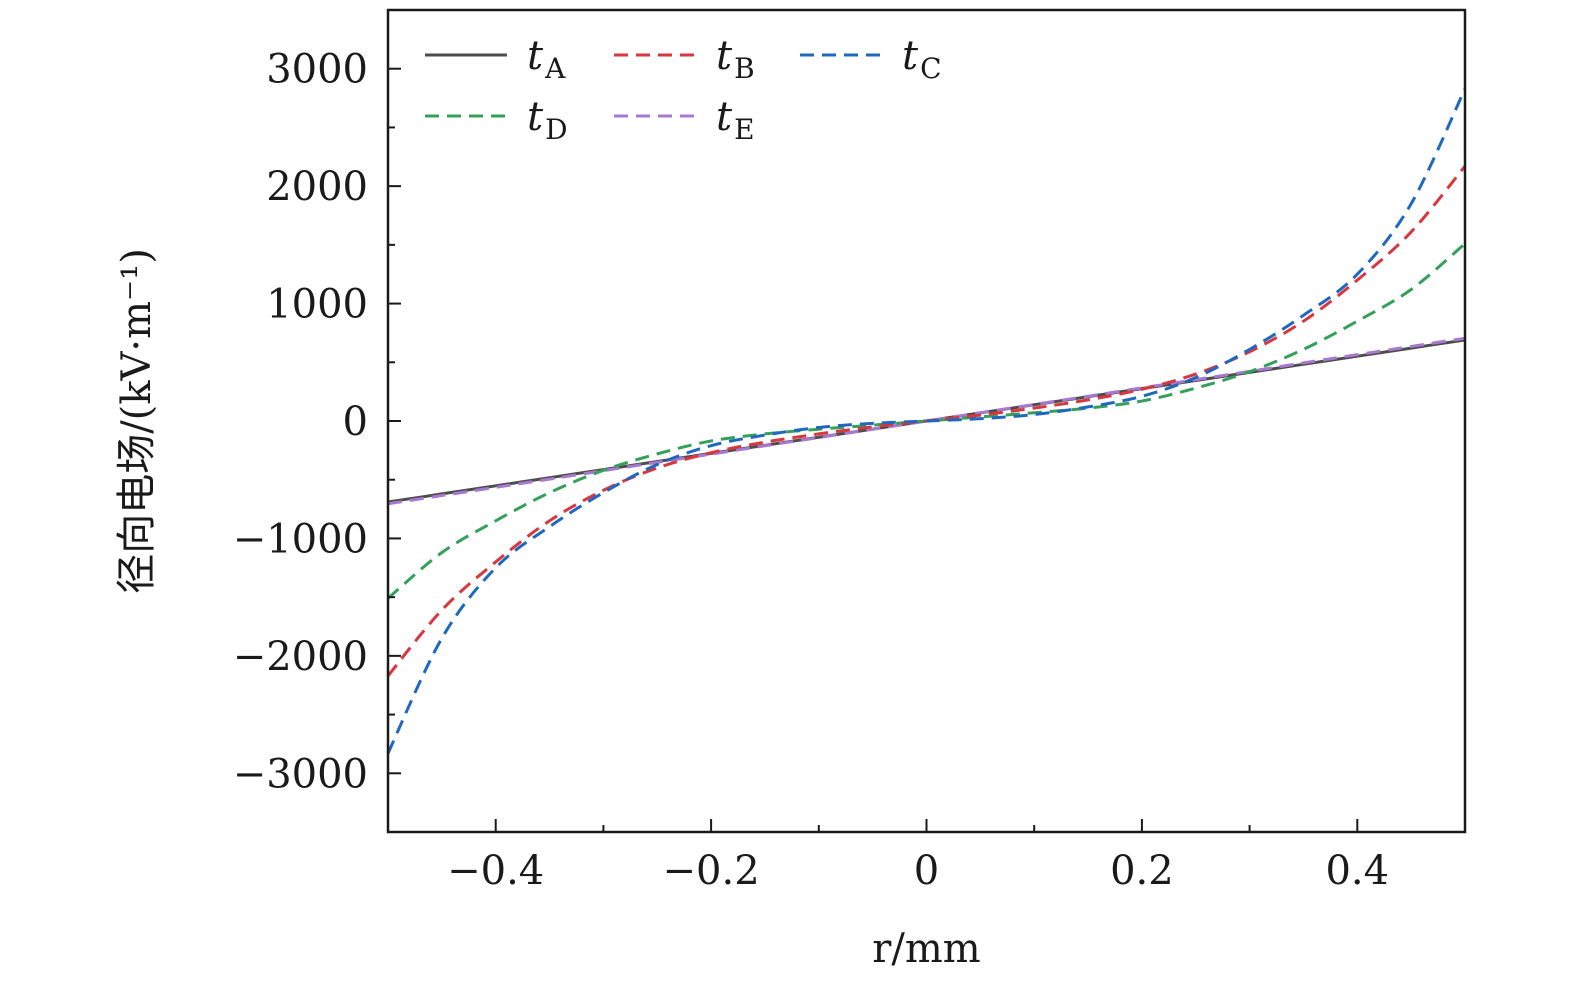 The image size is (1575, 984). What do you see at coordinates (317, 187) in the screenshot?
I see `y-tick-label: 2000` at bounding box center [317, 187].